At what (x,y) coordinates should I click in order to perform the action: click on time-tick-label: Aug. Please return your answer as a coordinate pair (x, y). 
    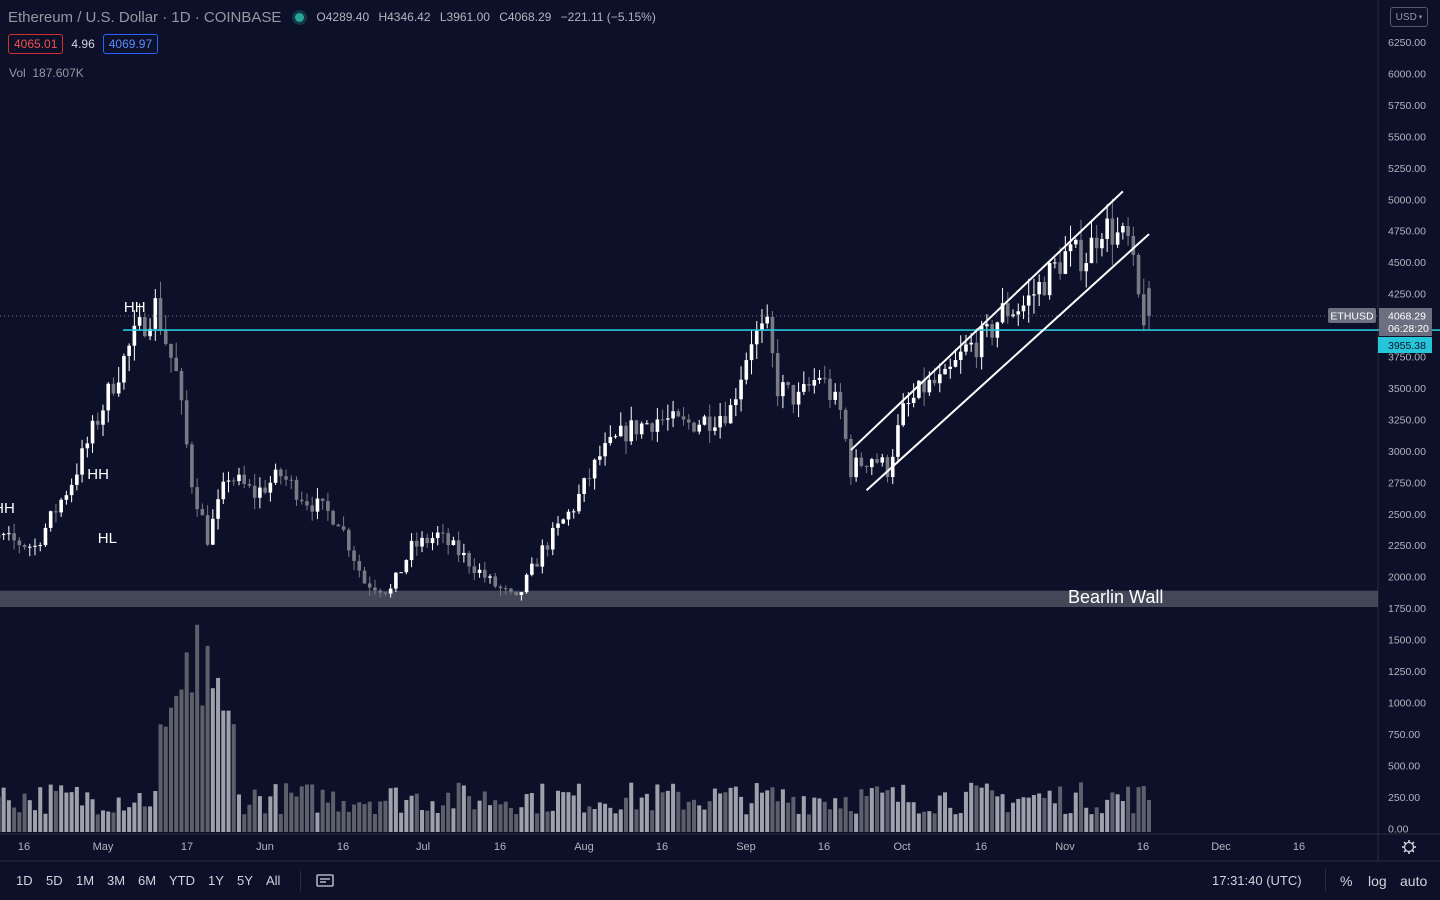
    Looking at the image, I should click on (584, 847).